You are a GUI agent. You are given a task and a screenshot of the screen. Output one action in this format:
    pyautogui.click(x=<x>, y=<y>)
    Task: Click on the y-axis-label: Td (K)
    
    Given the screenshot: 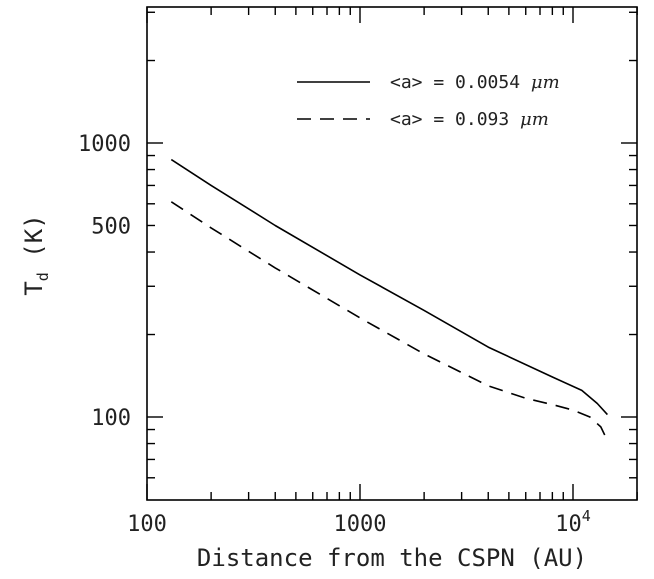 What is the action you would take?
    pyautogui.click(x=36, y=254)
    